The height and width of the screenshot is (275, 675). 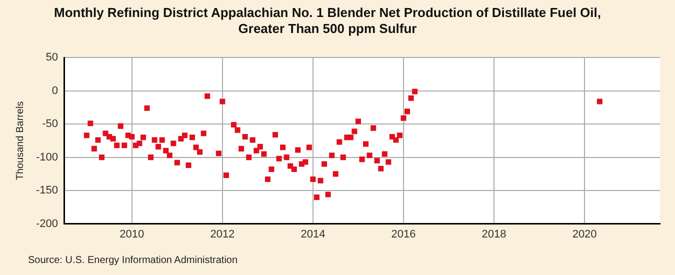 I want to click on y-tick-label: -100, so click(x=47, y=157).